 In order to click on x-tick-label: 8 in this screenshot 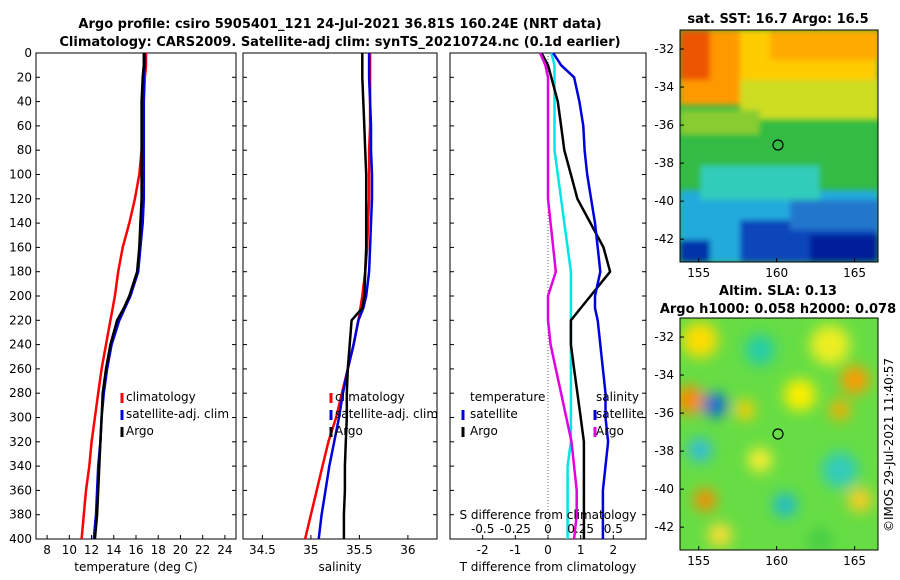, I will do `click(47, 550)`.